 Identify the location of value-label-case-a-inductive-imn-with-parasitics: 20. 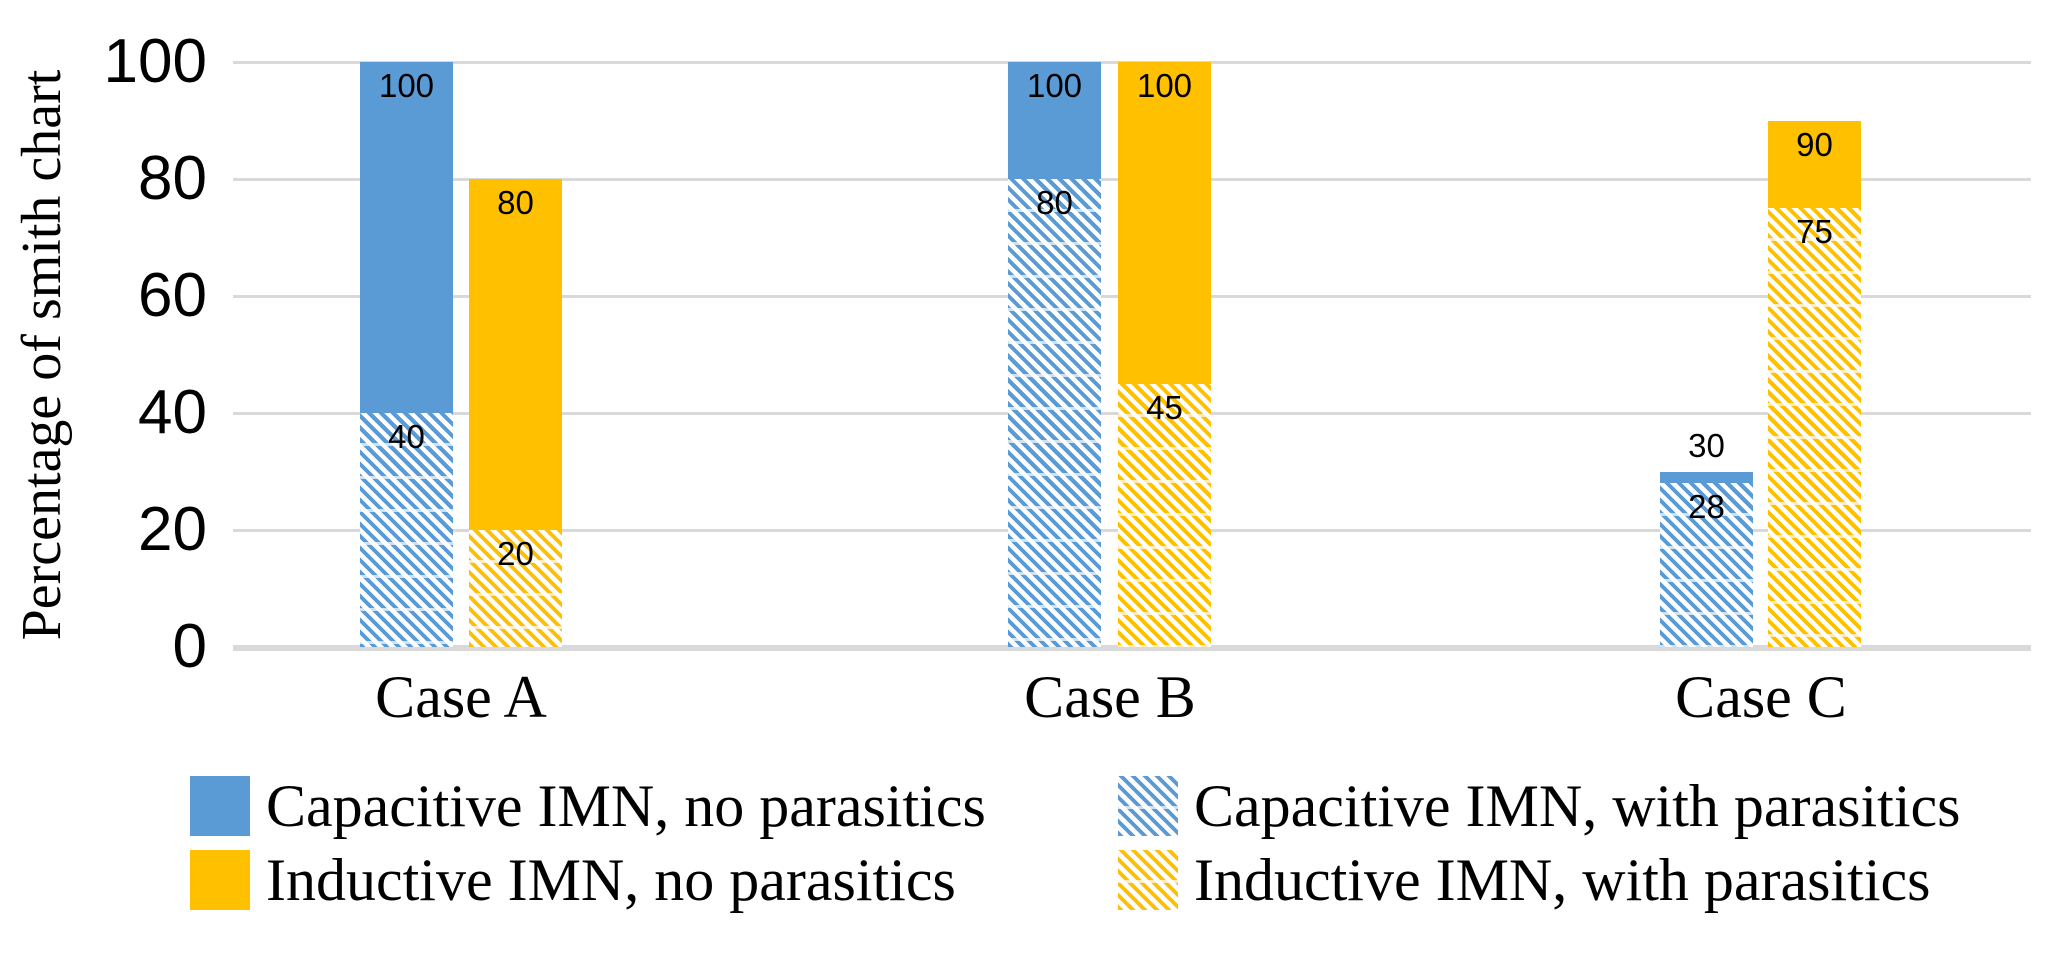
(515, 553).